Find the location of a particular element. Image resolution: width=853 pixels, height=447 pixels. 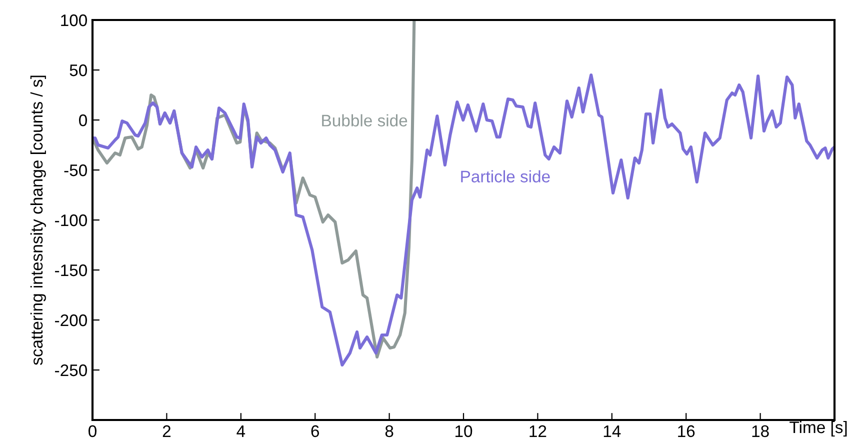

y-tick-label: -250 is located at coordinates (71, 370).